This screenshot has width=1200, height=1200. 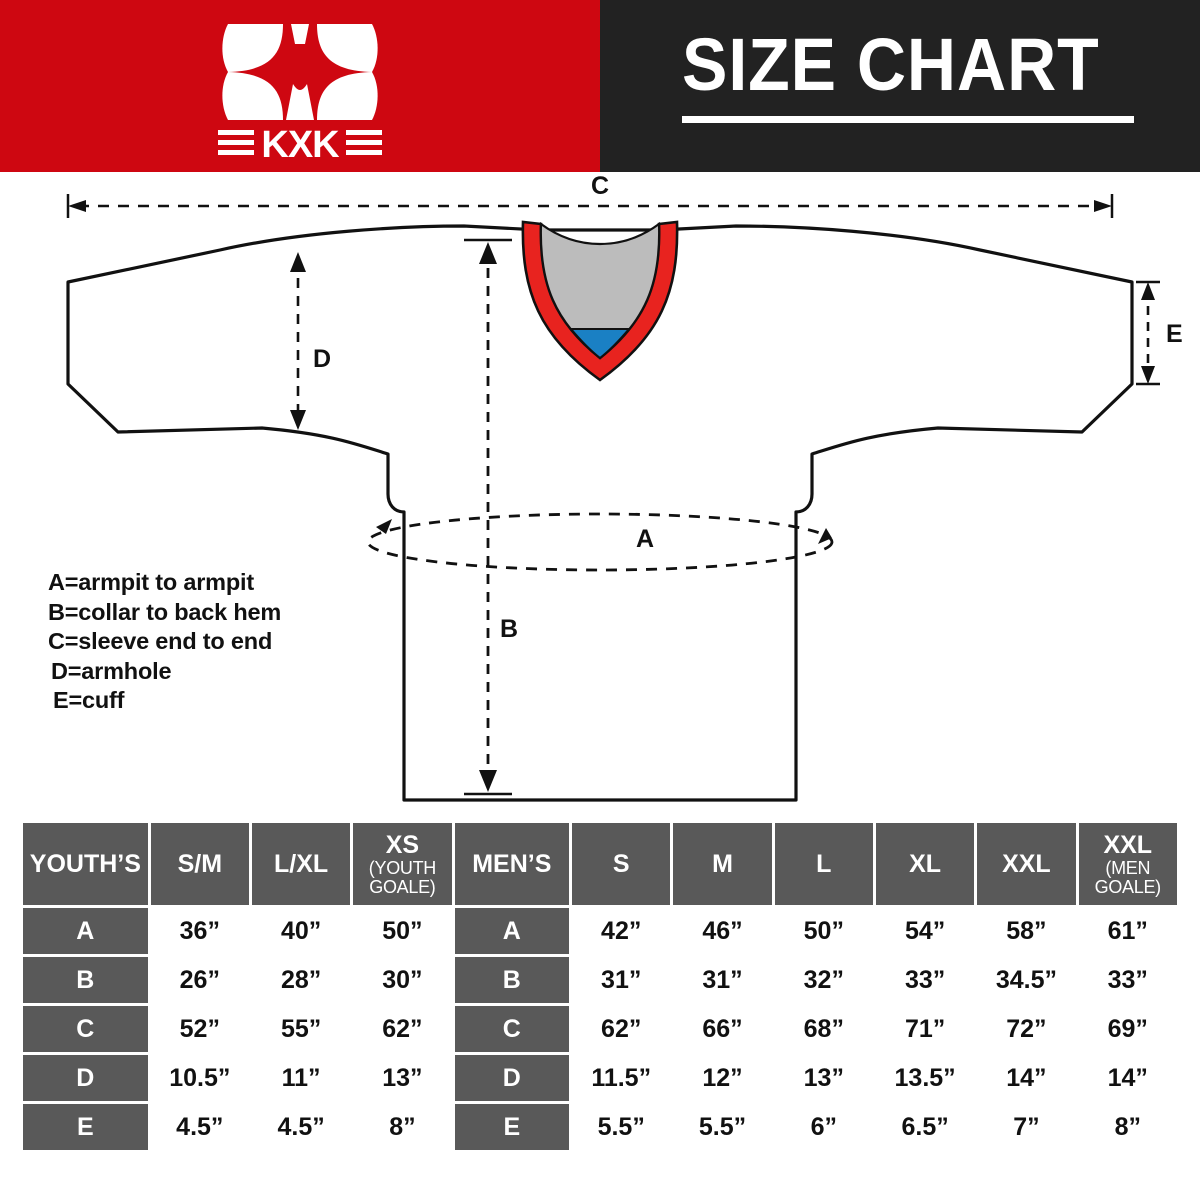 I want to click on header-title-panel: SIZE CHART, so click(x=900, y=86).